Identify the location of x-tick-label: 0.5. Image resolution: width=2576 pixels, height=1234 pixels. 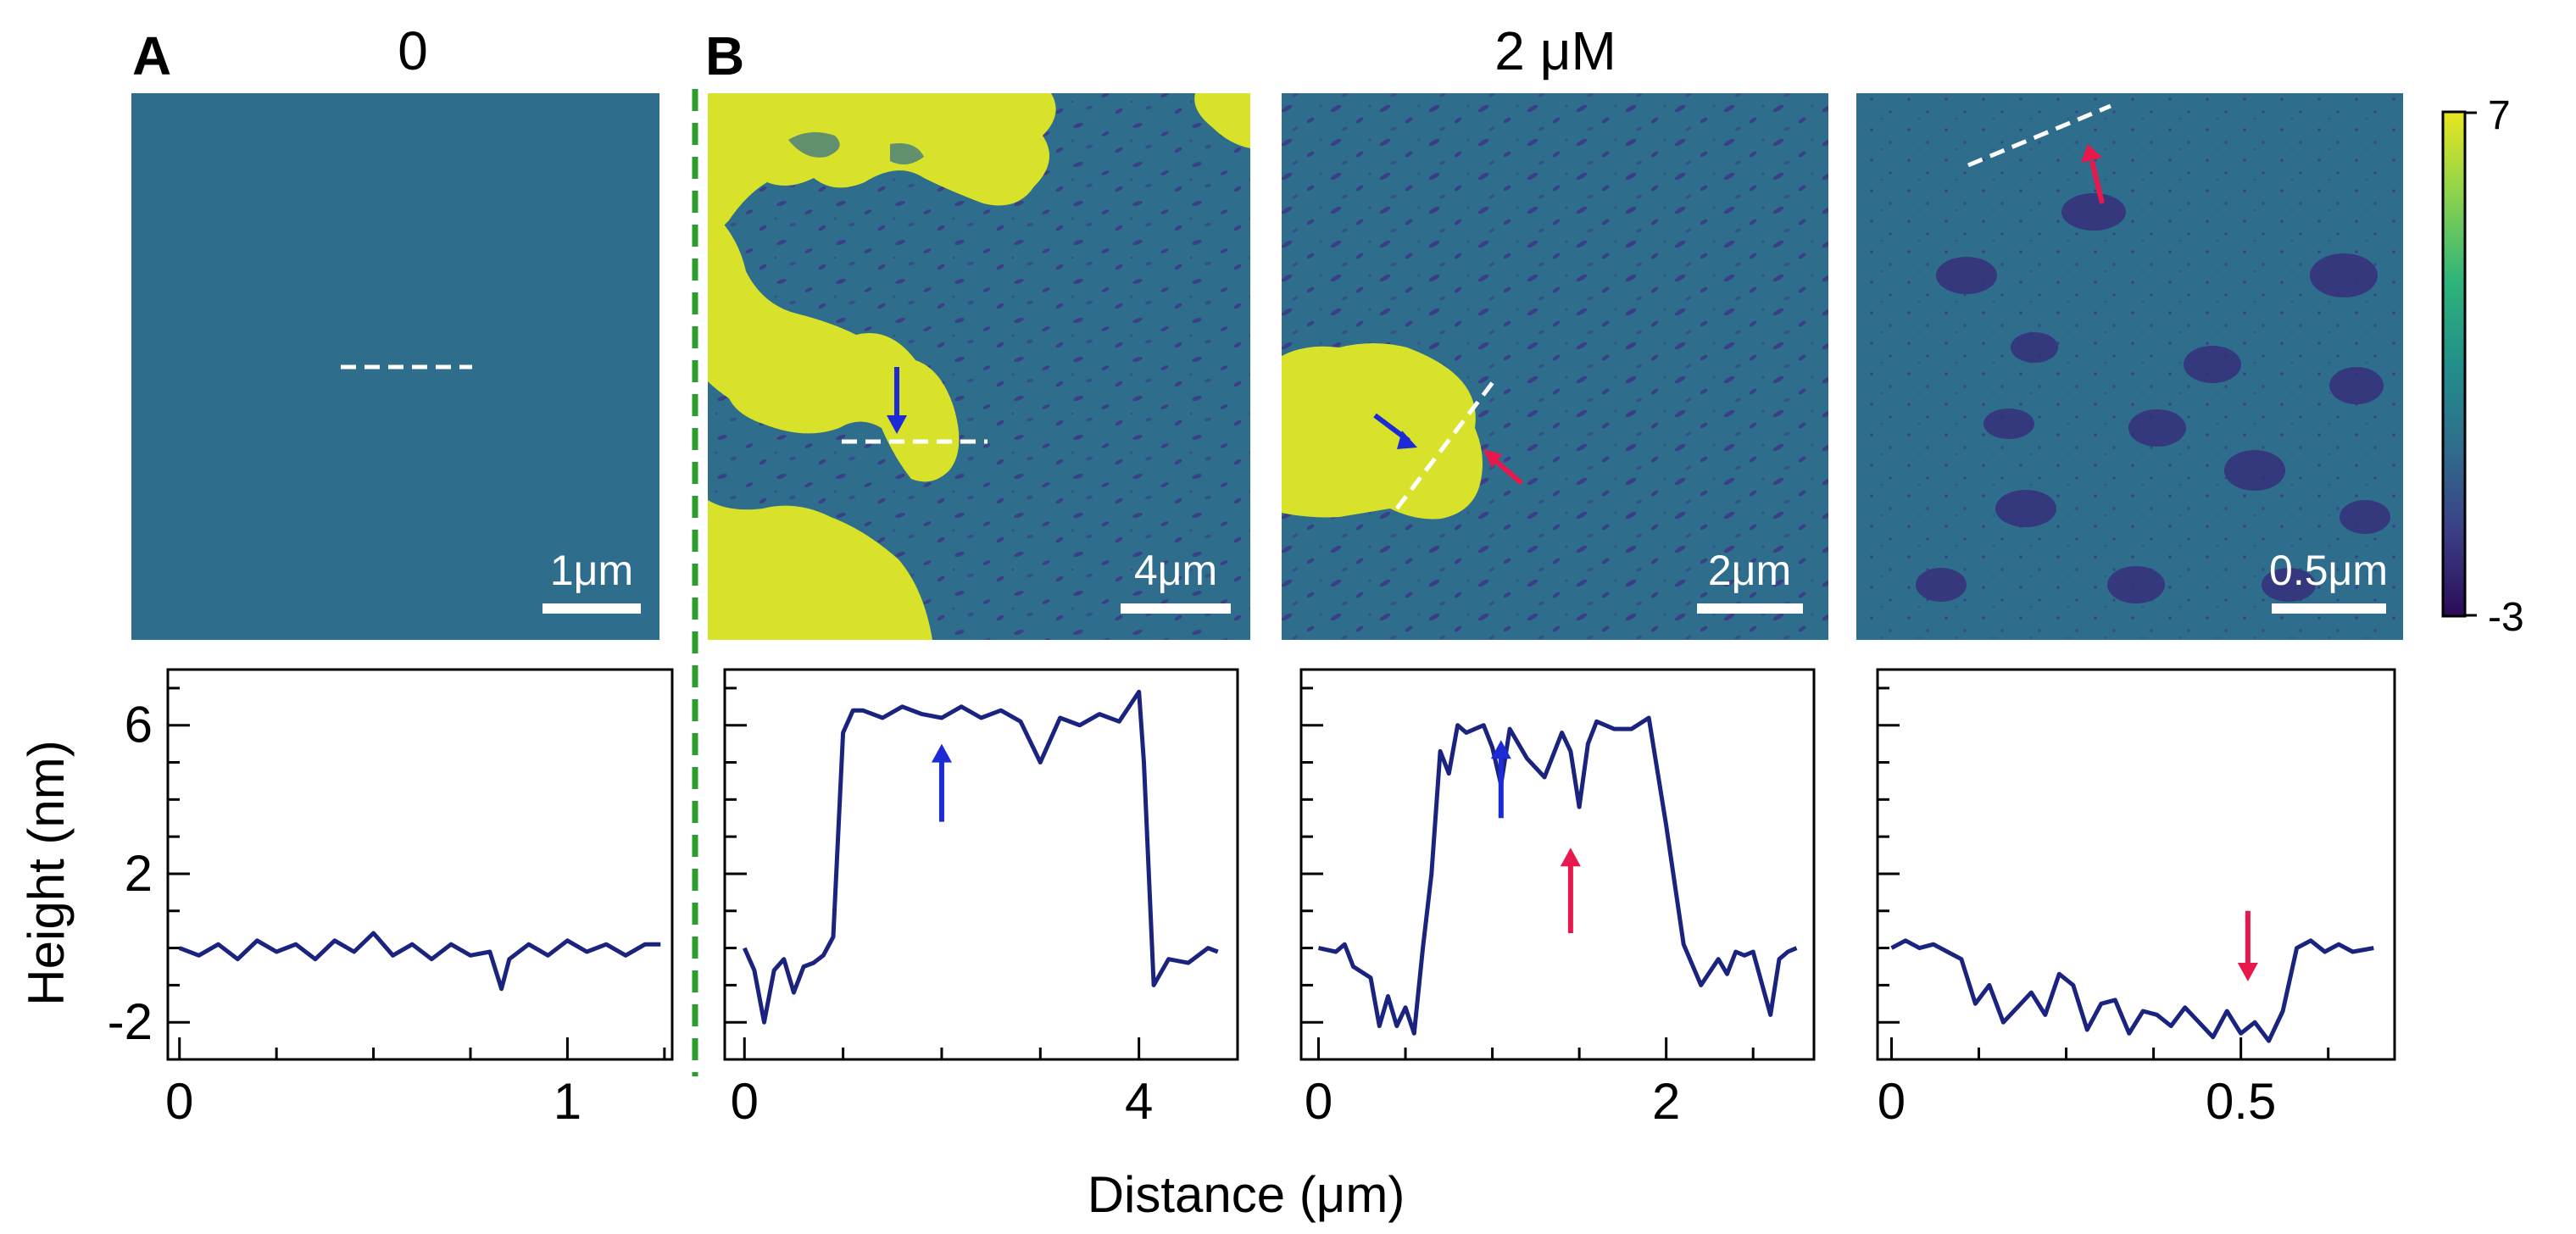
(2241, 1101).